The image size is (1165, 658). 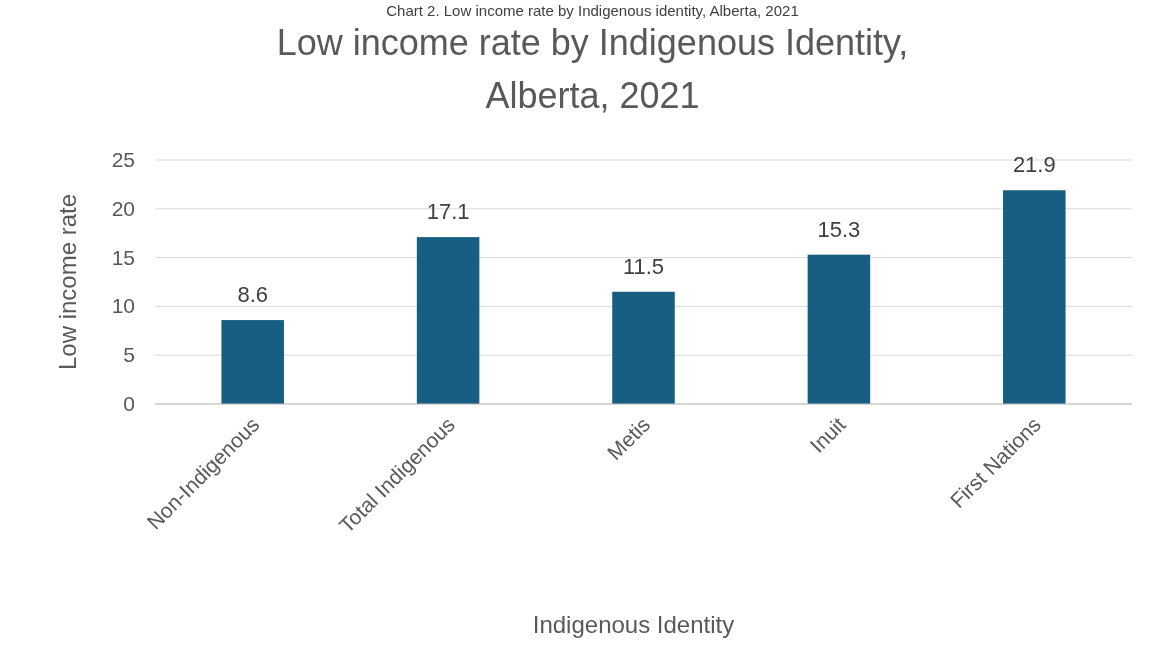 I want to click on caption: Chart 2. Low income rate by Indigenous identity, Alberta, 2021, so click(x=592, y=10).